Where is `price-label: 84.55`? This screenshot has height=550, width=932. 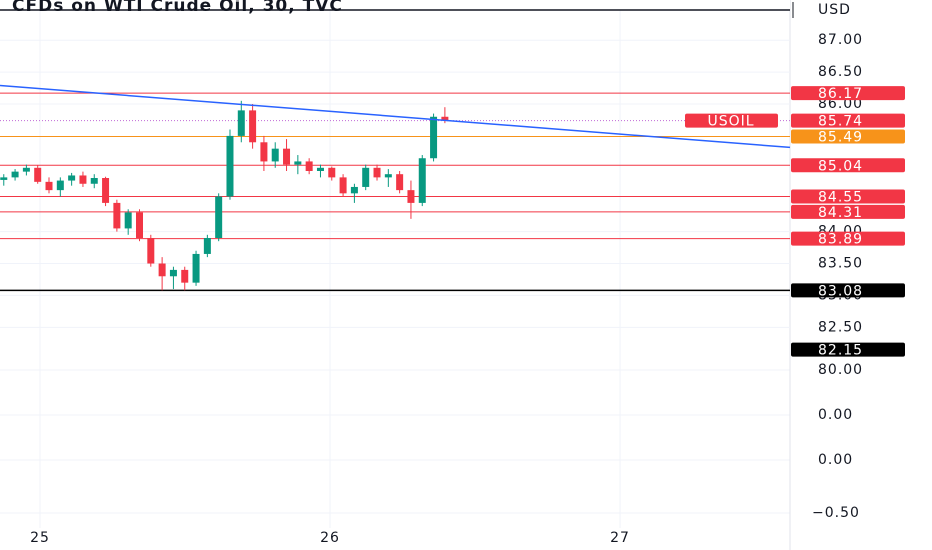 price-label: 84.55 is located at coordinates (840, 198).